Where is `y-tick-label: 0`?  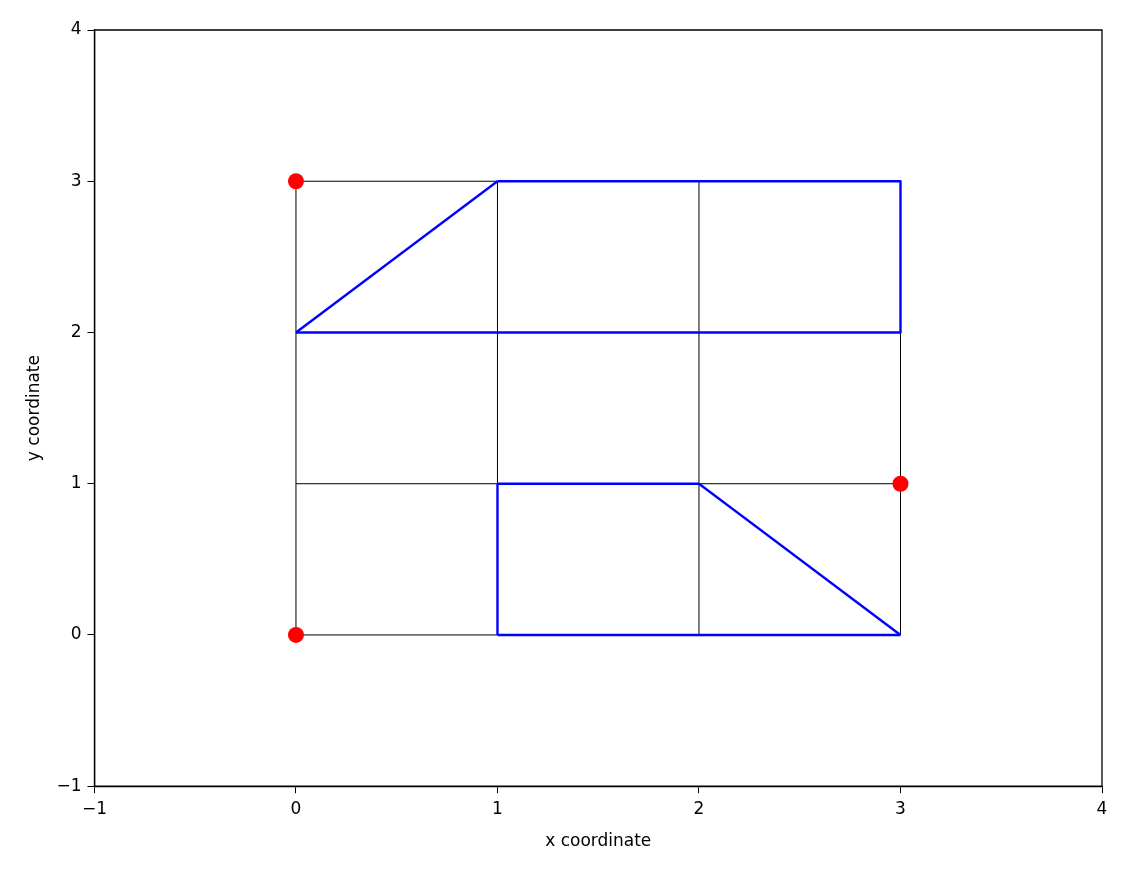
y-tick-label: 0 is located at coordinates (76, 633).